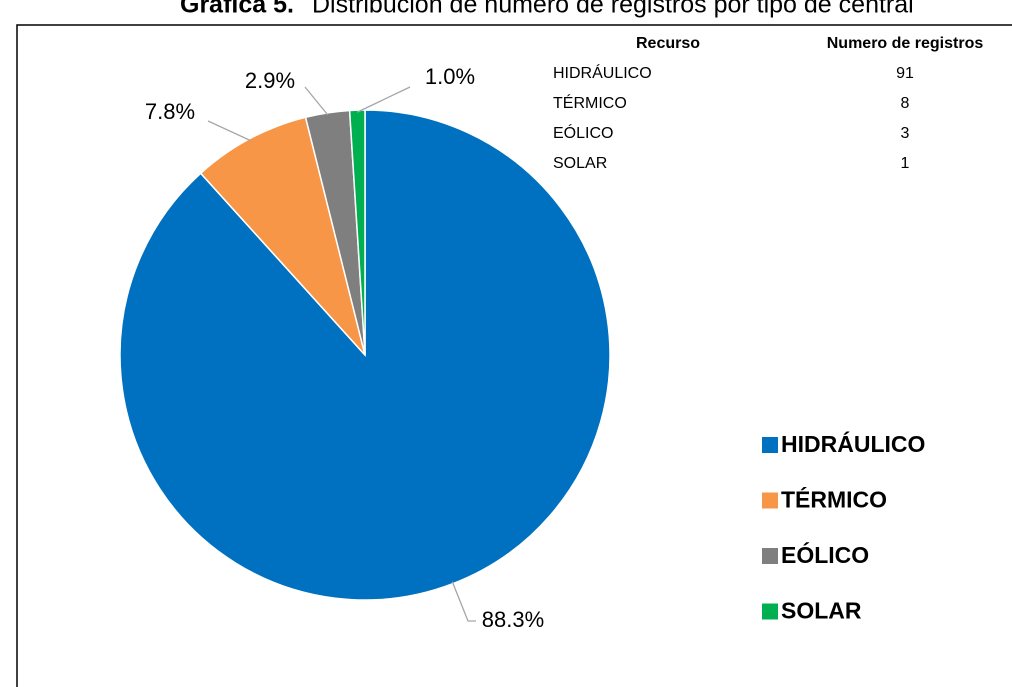 This screenshot has width=1012, height=687. I want to click on data-label: 88.3%, so click(513, 619).